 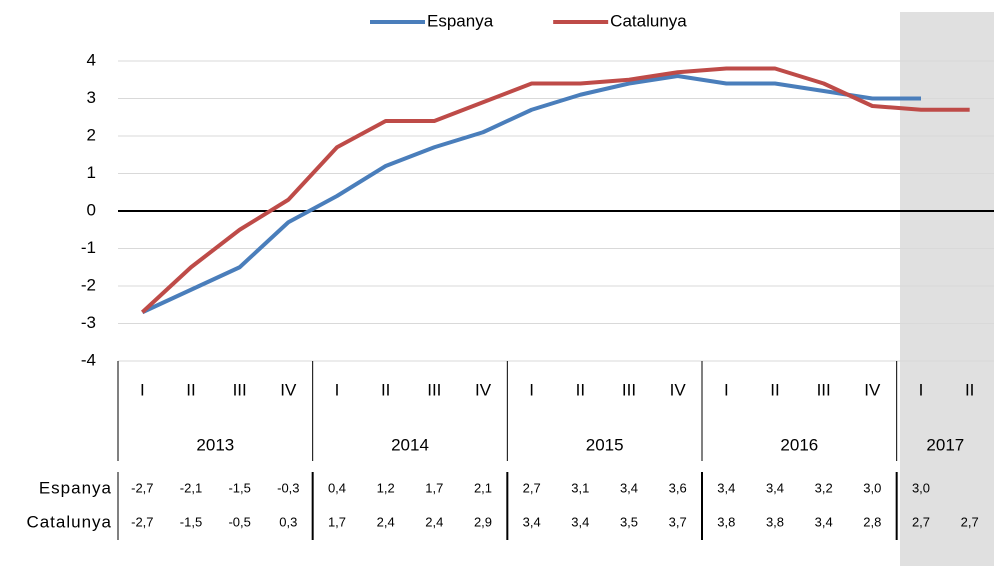 What do you see at coordinates (460, 20) in the screenshot?
I see `legend-label: Espanya` at bounding box center [460, 20].